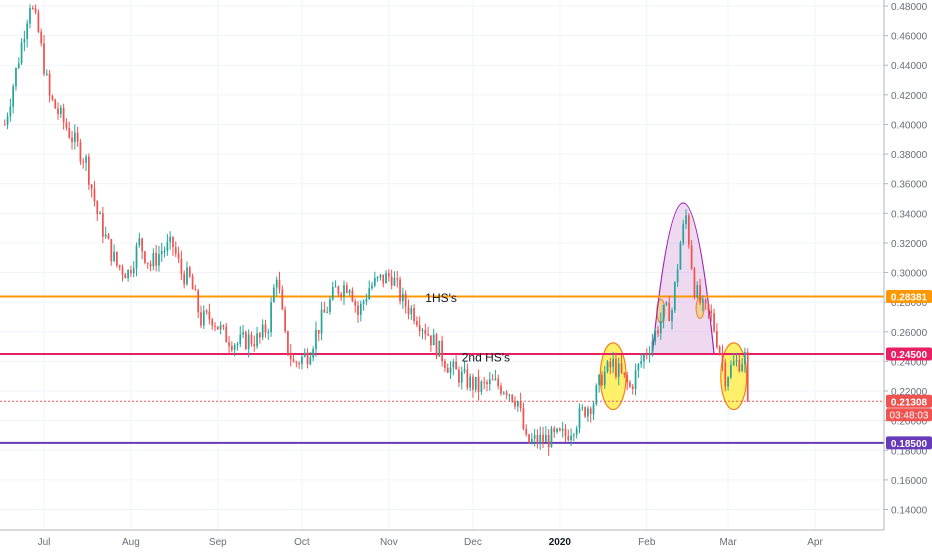 This screenshot has width=932, height=555. I want to click on x-tick-label: Aug, so click(131, 542).